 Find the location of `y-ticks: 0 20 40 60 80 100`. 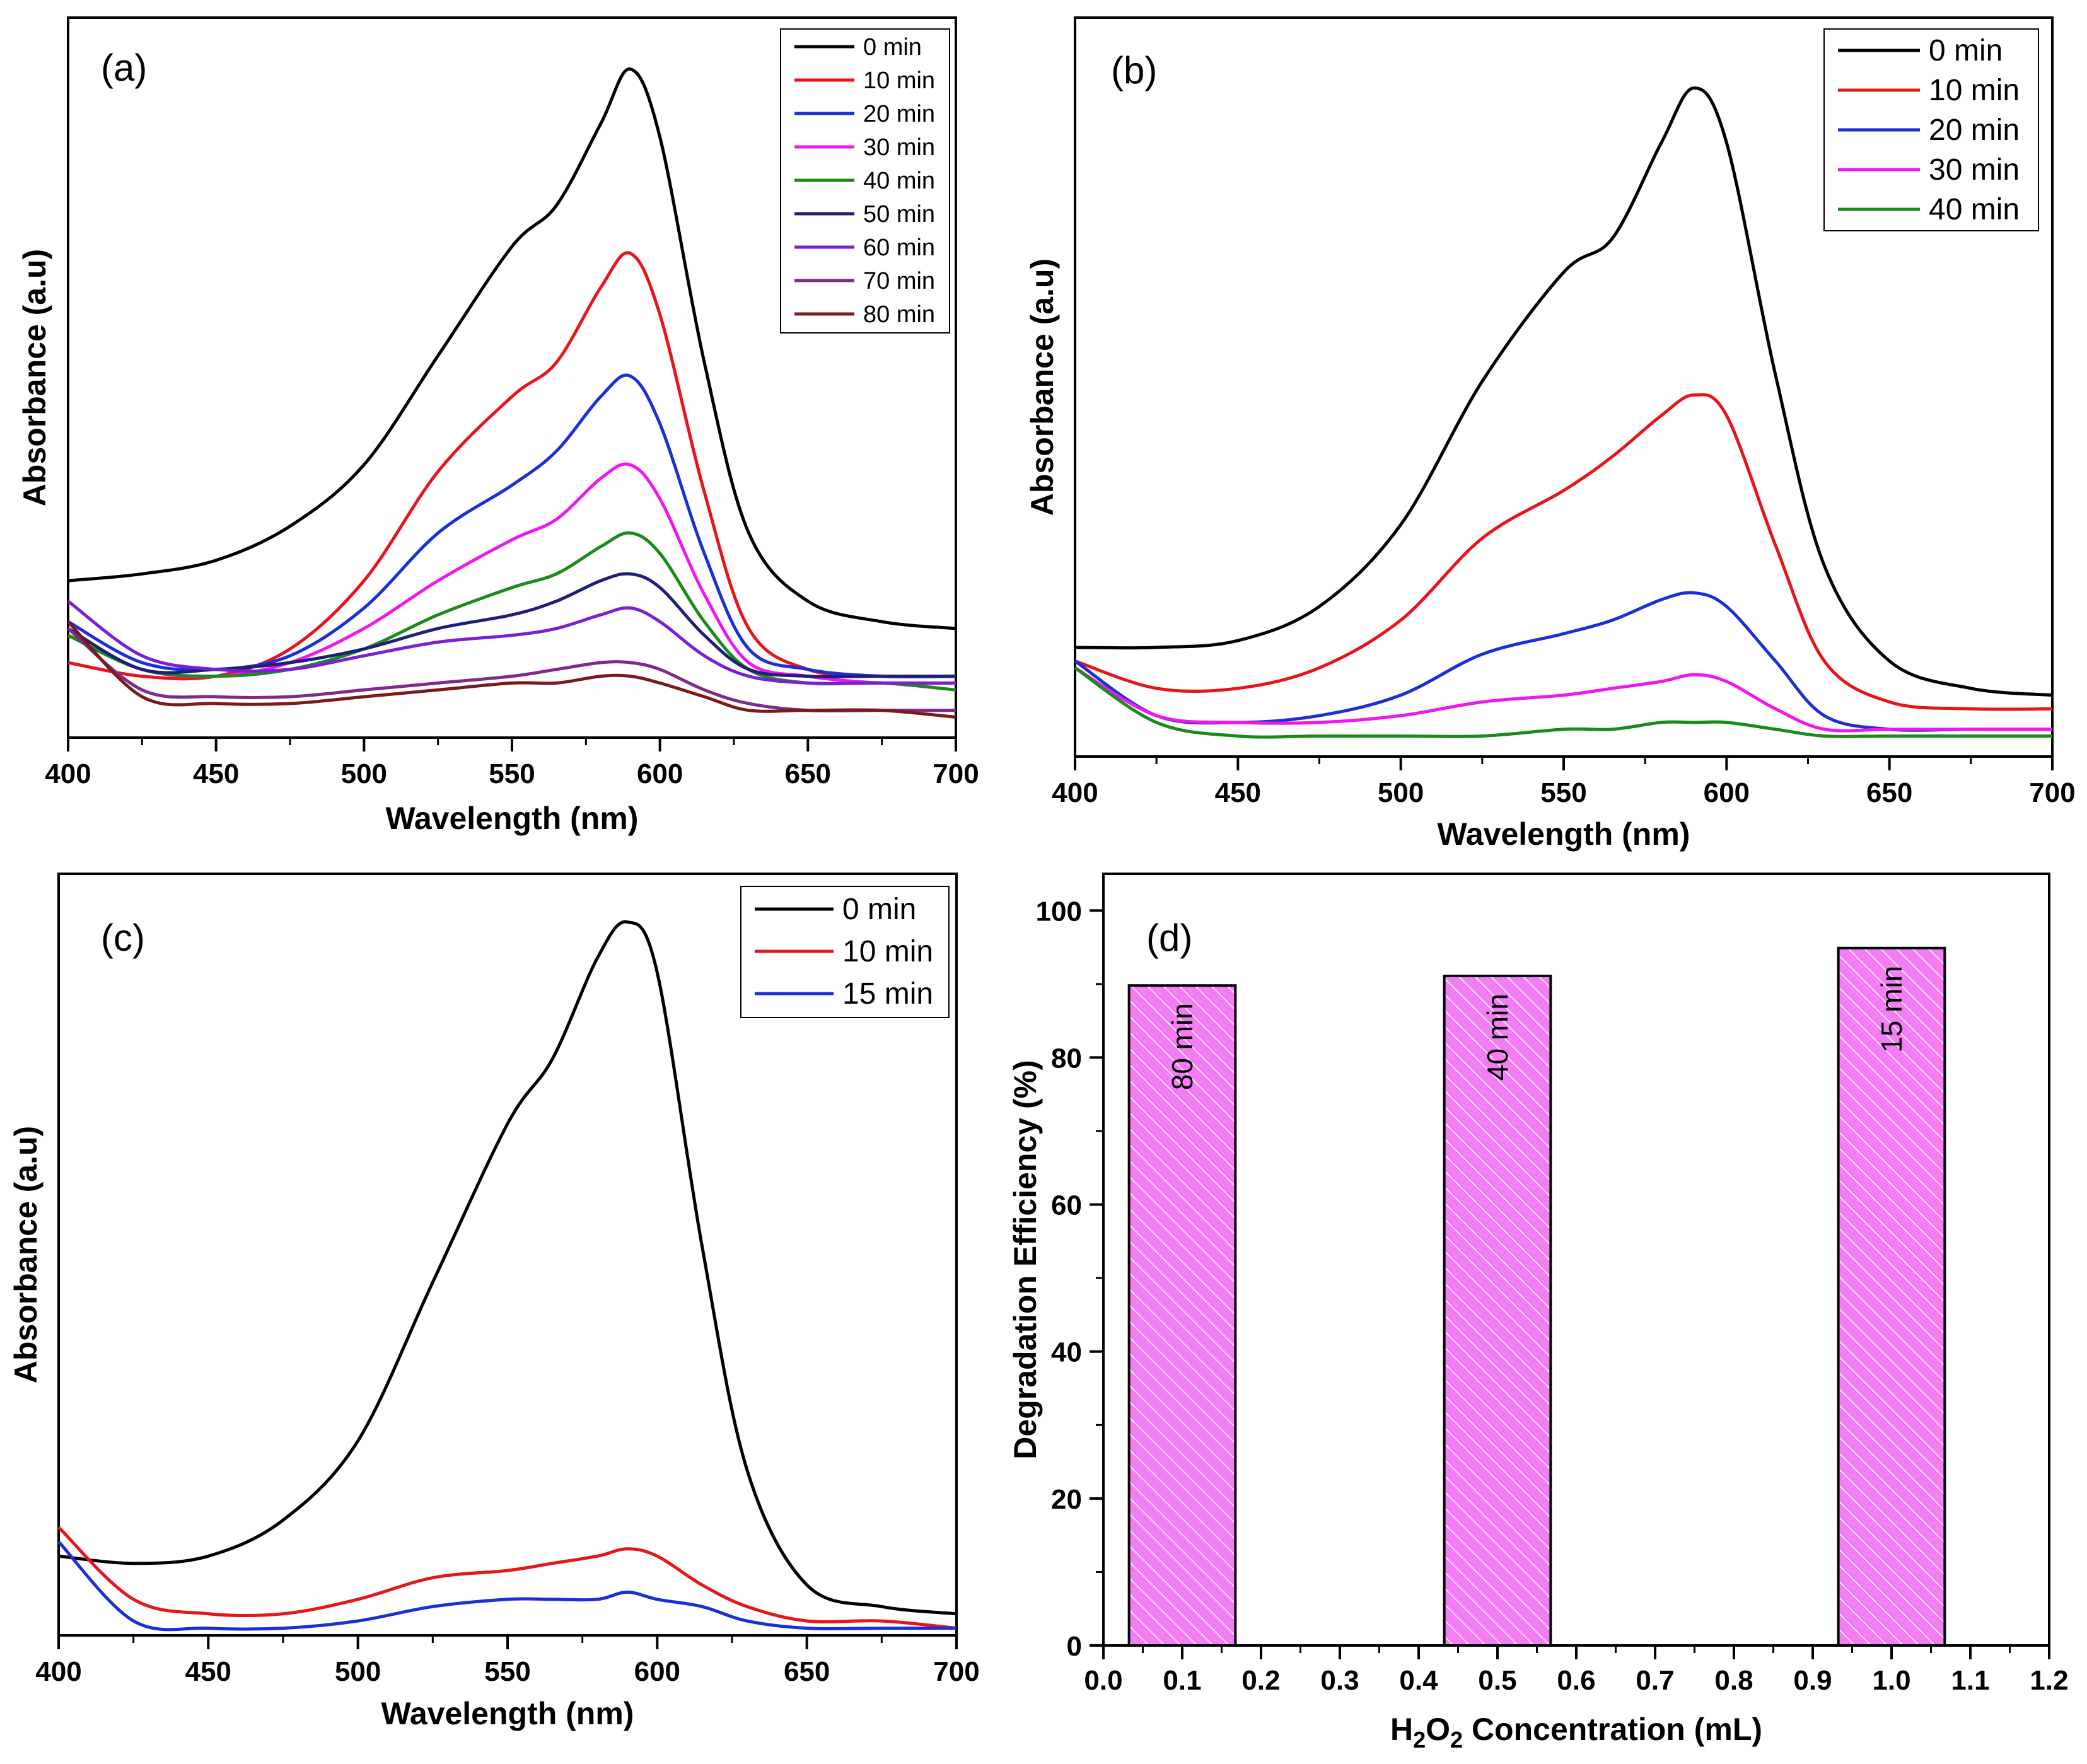

y-ticks: 0 20 40 60 80 100 is located at coordinates (1069, 1279).